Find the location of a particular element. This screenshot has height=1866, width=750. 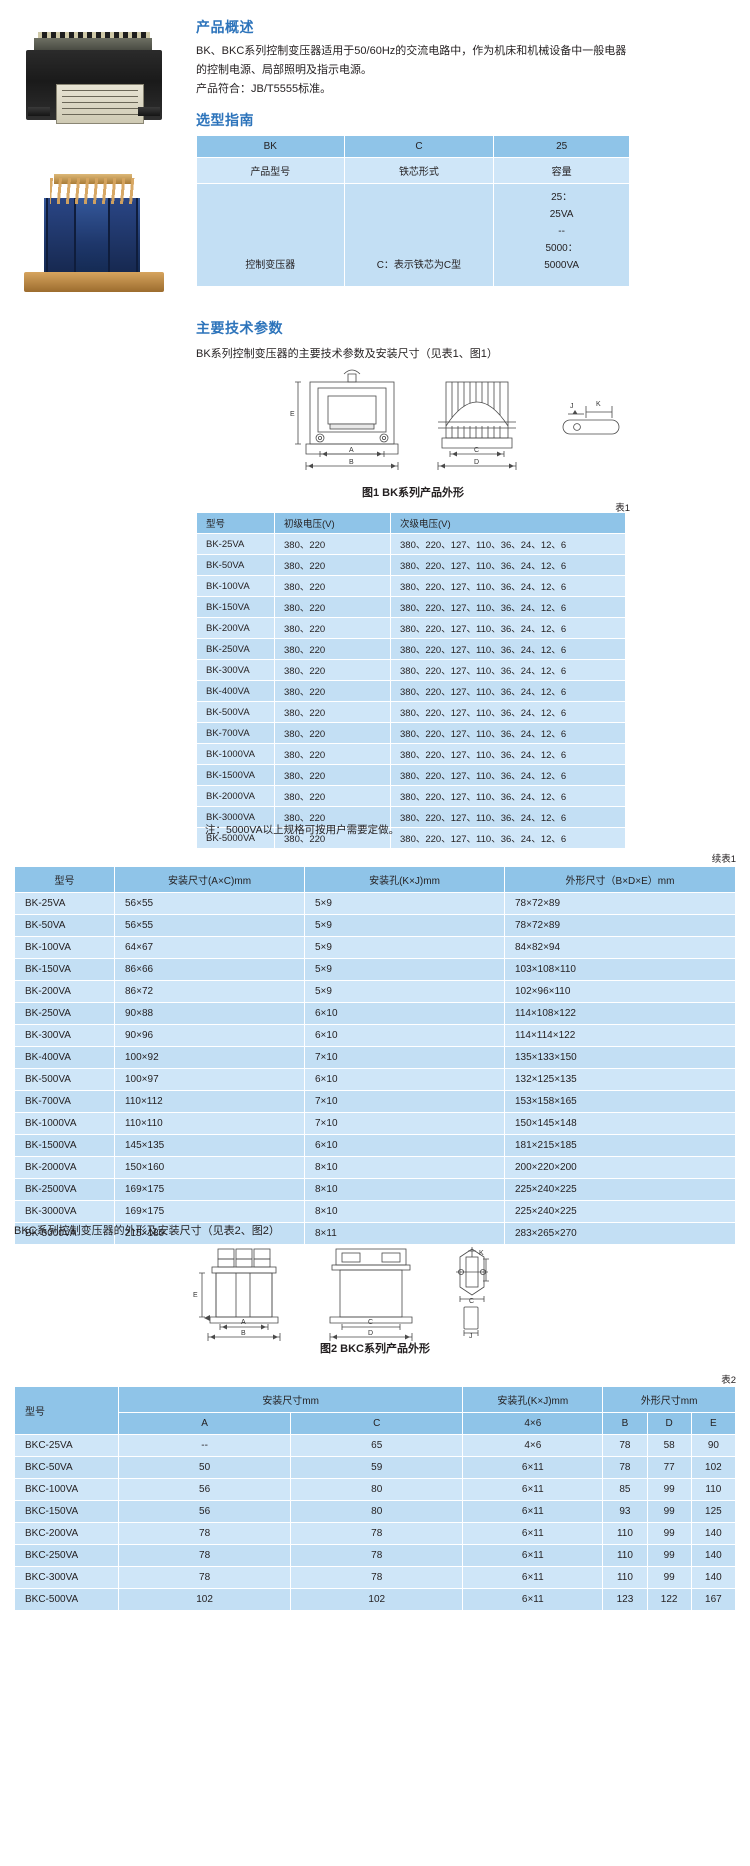

table-row: BKC-150VA 56 80 6×11 93 99 125 is located at coordinates (375, 1511).